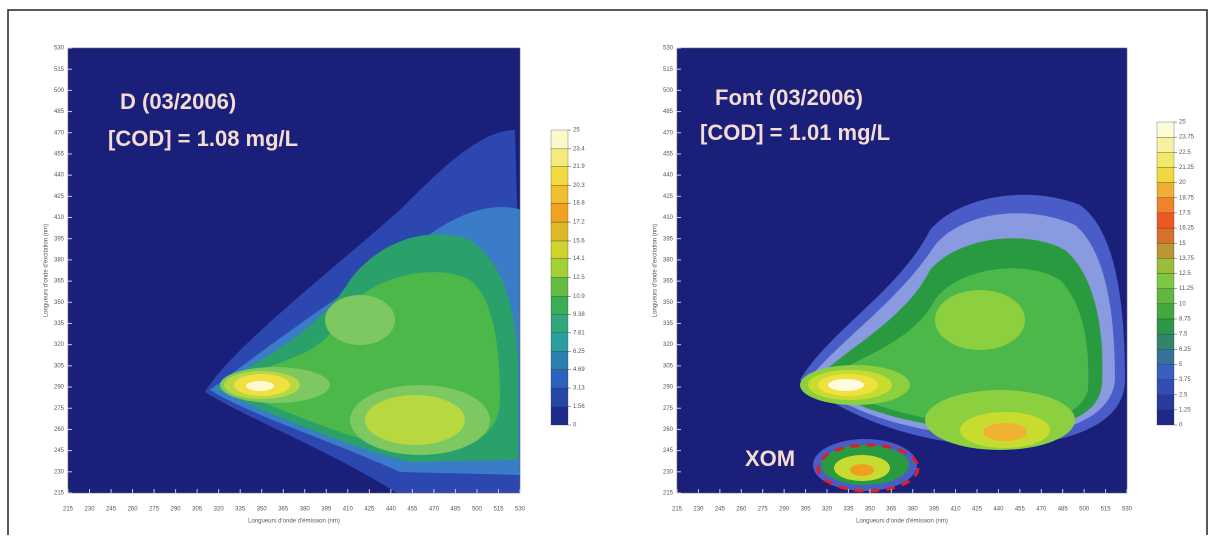 This screenshot has height=540, width=1217. What do you see at coordinates (668, 409) in the screenshot?
I see `y-tick-label: 275` at bounding box center [668, 409].